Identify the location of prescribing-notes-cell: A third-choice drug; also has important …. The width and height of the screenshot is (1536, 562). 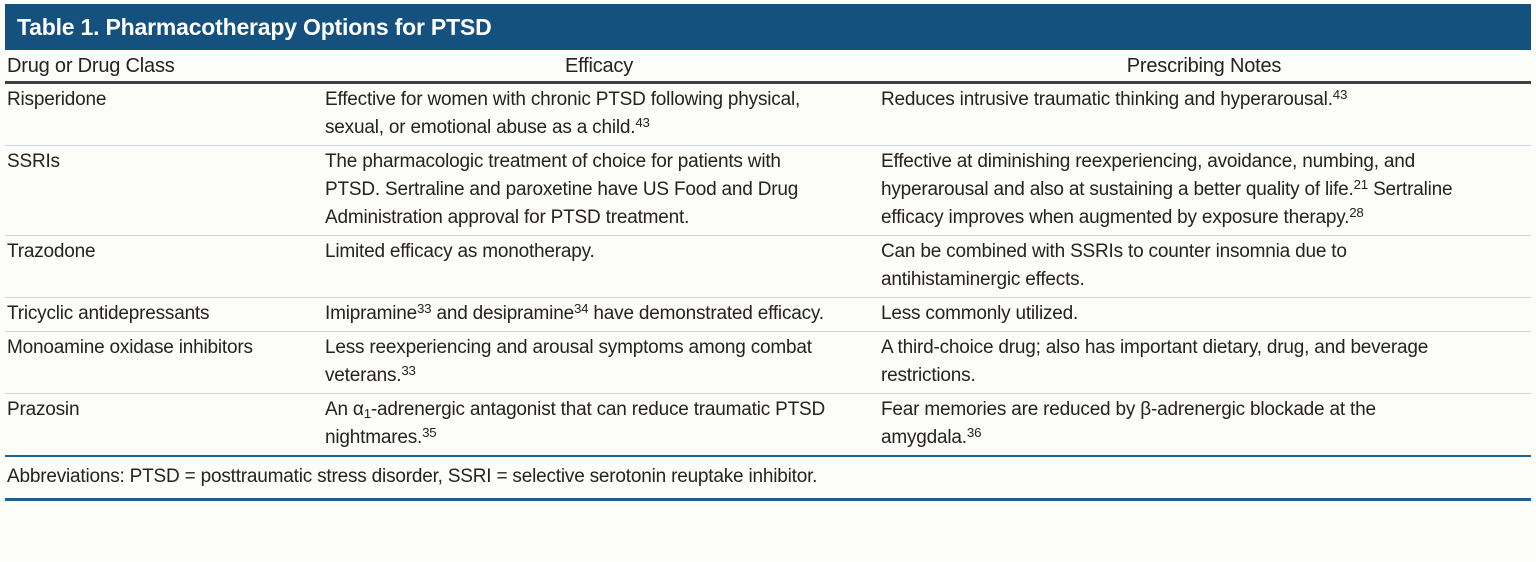
(1204, 362).